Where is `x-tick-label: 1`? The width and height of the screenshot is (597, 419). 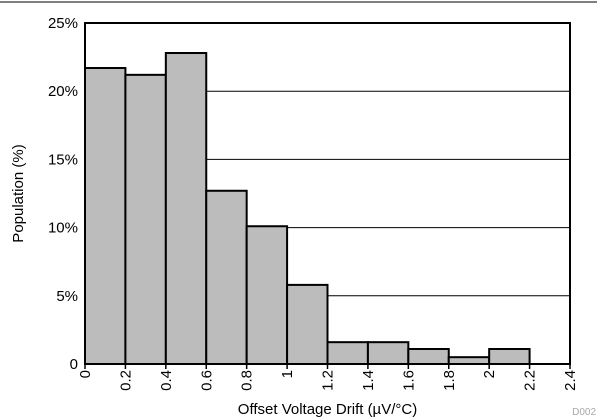 x-tick-label: 1 is located at coordinates (287, 374).